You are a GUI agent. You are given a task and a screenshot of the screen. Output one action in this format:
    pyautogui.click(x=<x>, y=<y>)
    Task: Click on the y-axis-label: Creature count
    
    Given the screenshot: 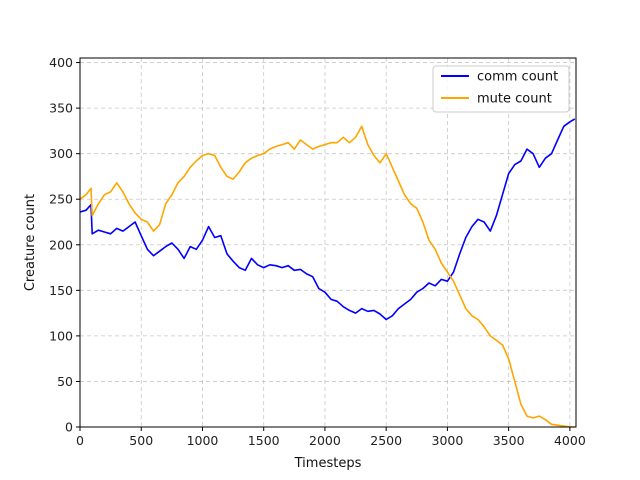 What is the action you would take?
    pyautogui.click(x=30, y=242)
    